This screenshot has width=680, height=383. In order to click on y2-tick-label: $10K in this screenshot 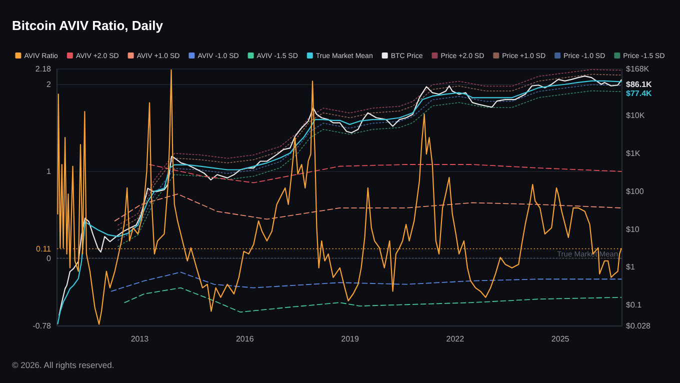, I will do `click(636, 115)`.